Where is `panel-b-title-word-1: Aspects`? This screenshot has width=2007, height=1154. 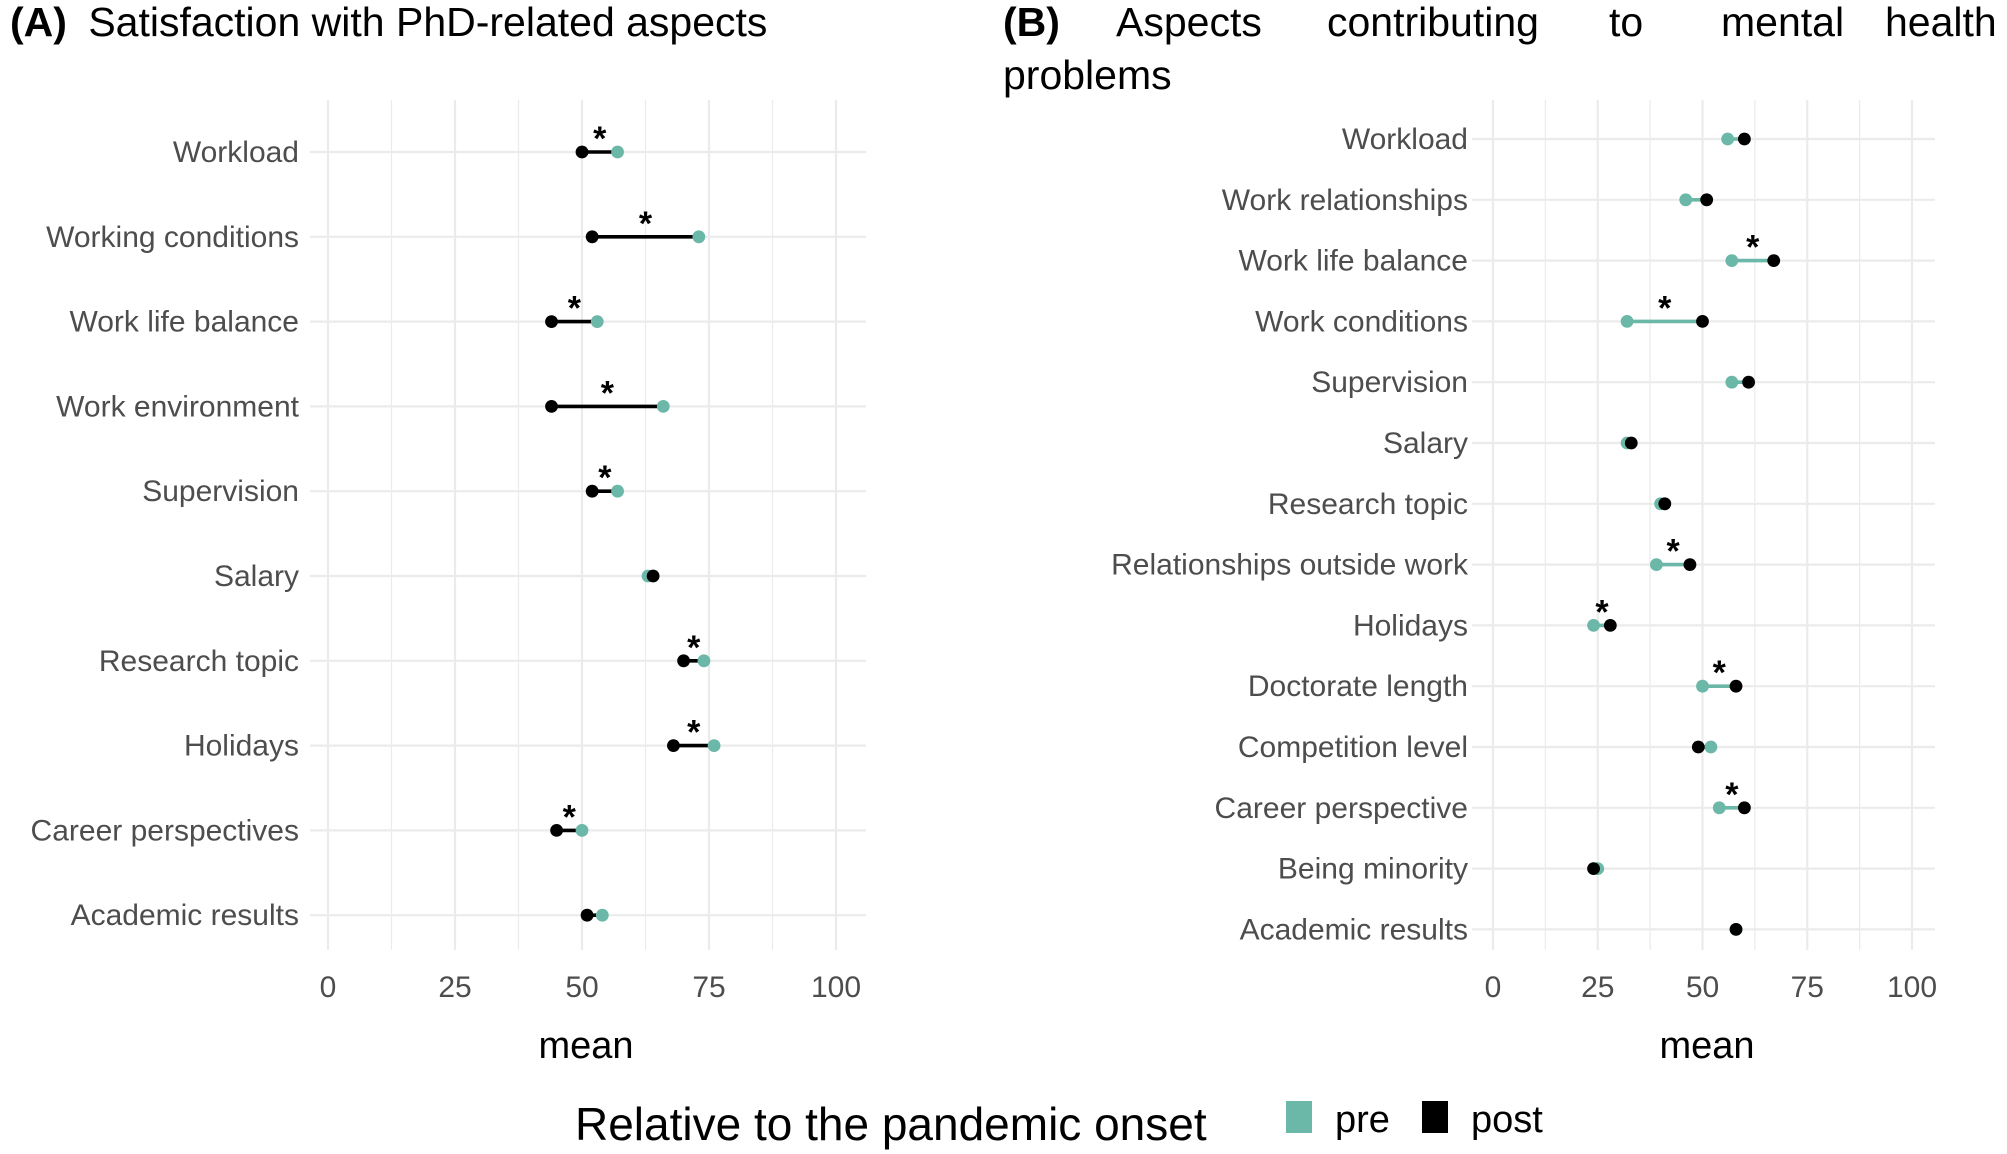
panel-b-title-word-1: Aspects is located at coordinates (1189, 22).